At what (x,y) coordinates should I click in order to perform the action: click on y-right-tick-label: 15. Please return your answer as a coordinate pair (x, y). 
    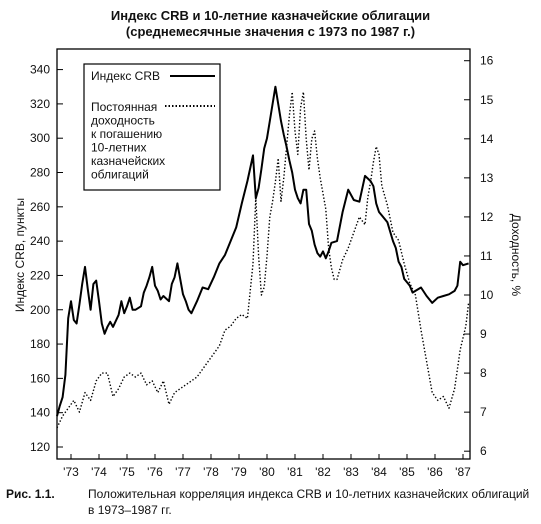
    Looking at the image, I should click on (487, 100).